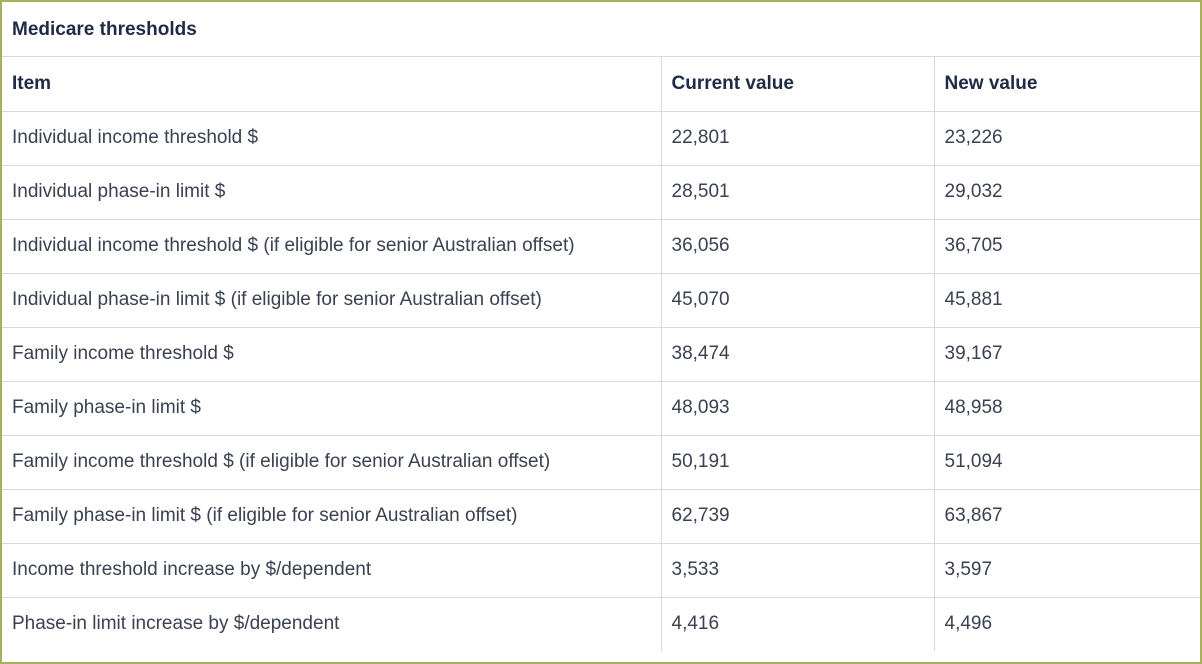  I want to click on table-row: Family income threshold $ 38,474 39,167, so click(601, 353).